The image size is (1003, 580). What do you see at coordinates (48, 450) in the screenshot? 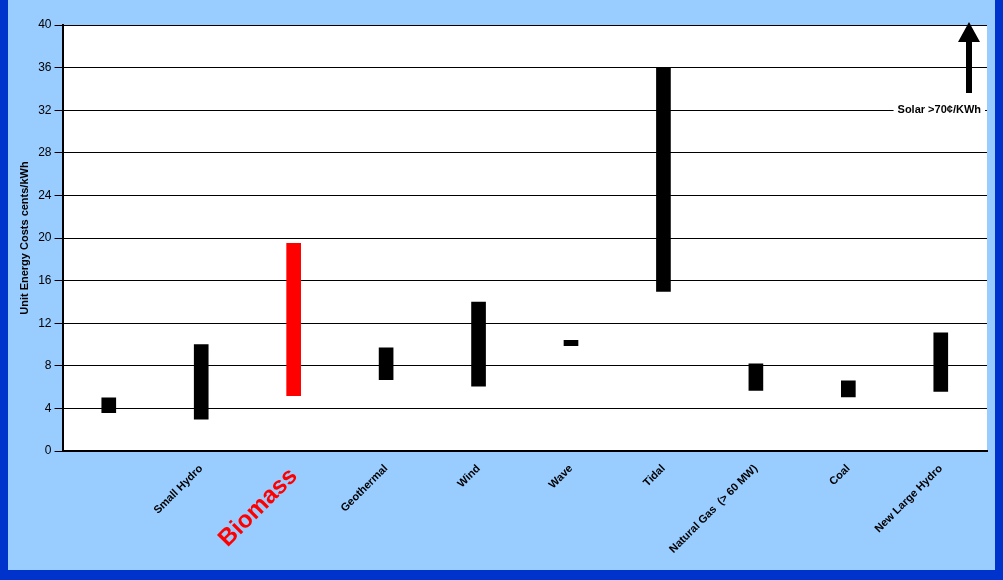
I see `y-tick-label: 0` at bounding box center [48, 450].